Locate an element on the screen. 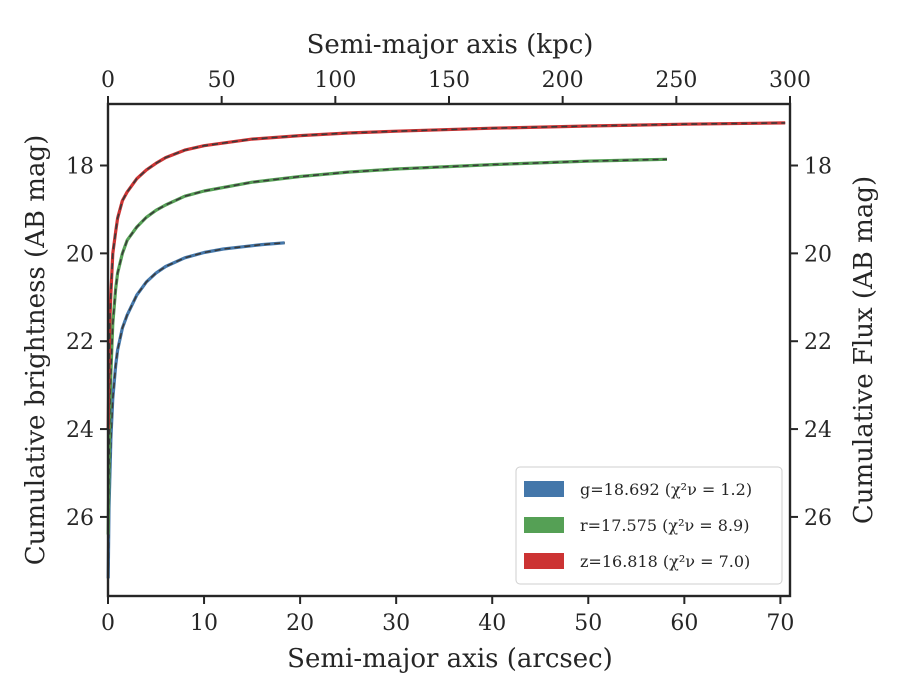  legend-label-1: g=18.692 (χ²ν = 1.2) is located at coordinates (666, 489).